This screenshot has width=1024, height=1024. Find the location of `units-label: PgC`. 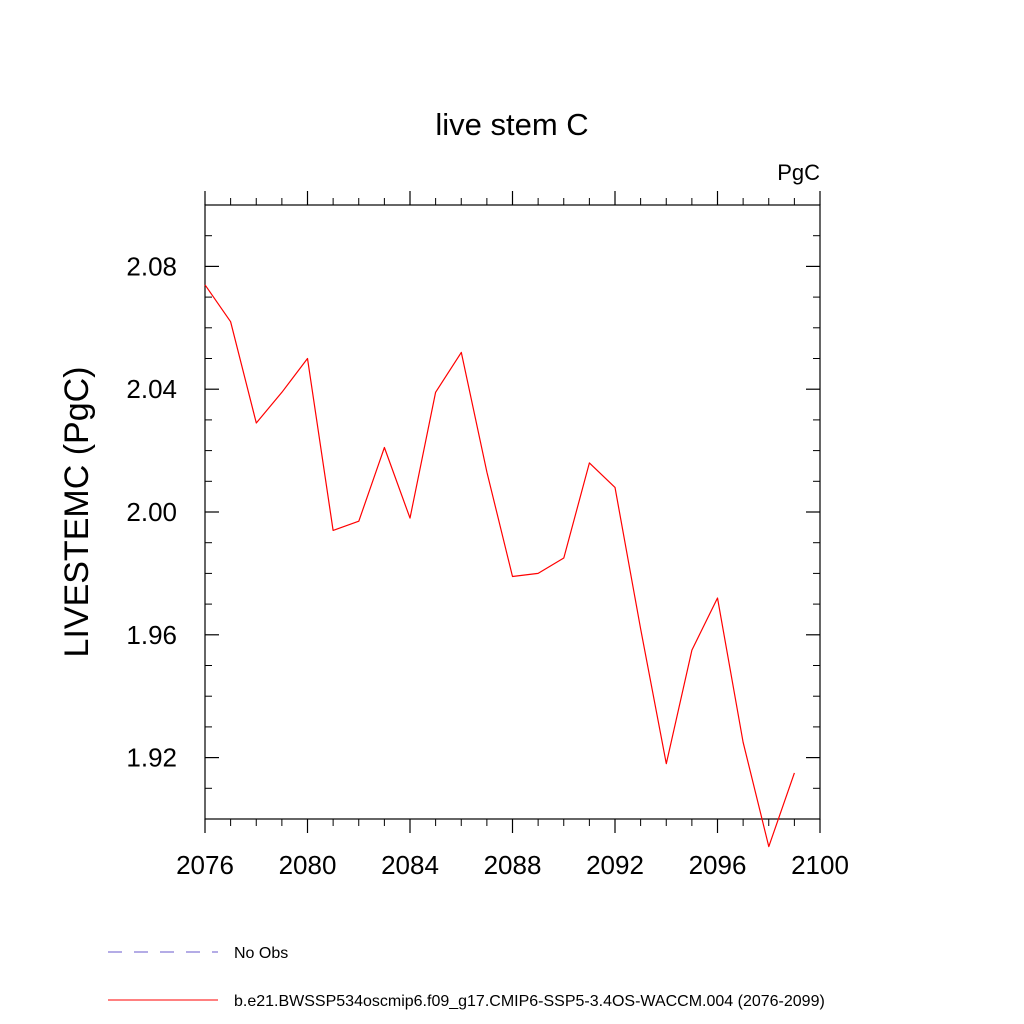

units-label: PgC is located at coordinates (798, 172).